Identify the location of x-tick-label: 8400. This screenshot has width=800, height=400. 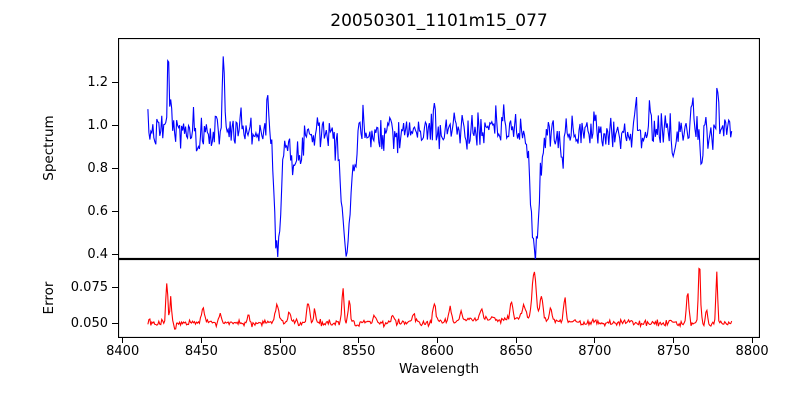
(123, 351).